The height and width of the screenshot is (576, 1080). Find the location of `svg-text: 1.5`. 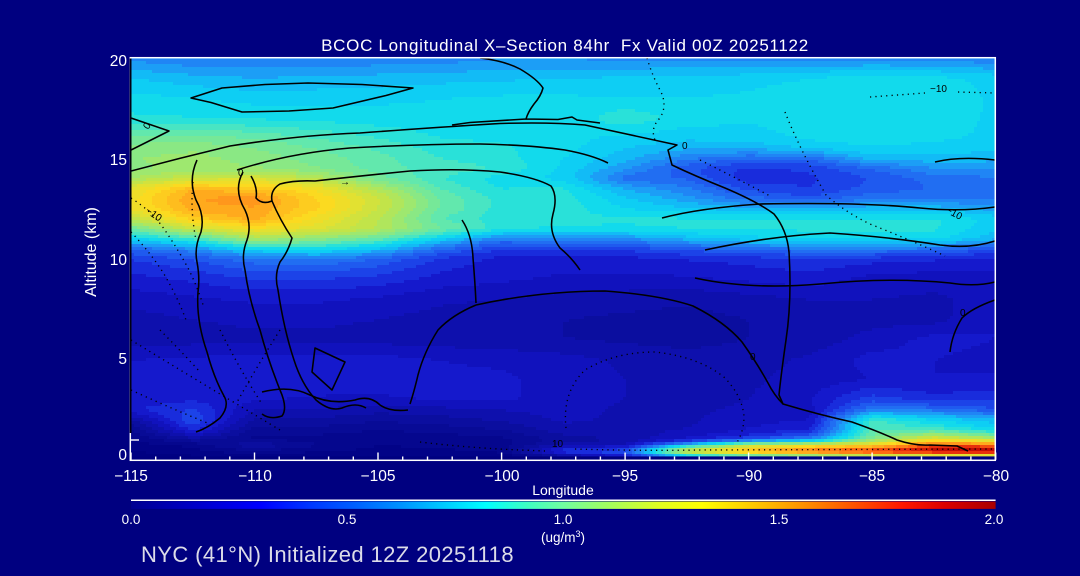

svg-text: 1.5 is located at coordinates (779, 519).